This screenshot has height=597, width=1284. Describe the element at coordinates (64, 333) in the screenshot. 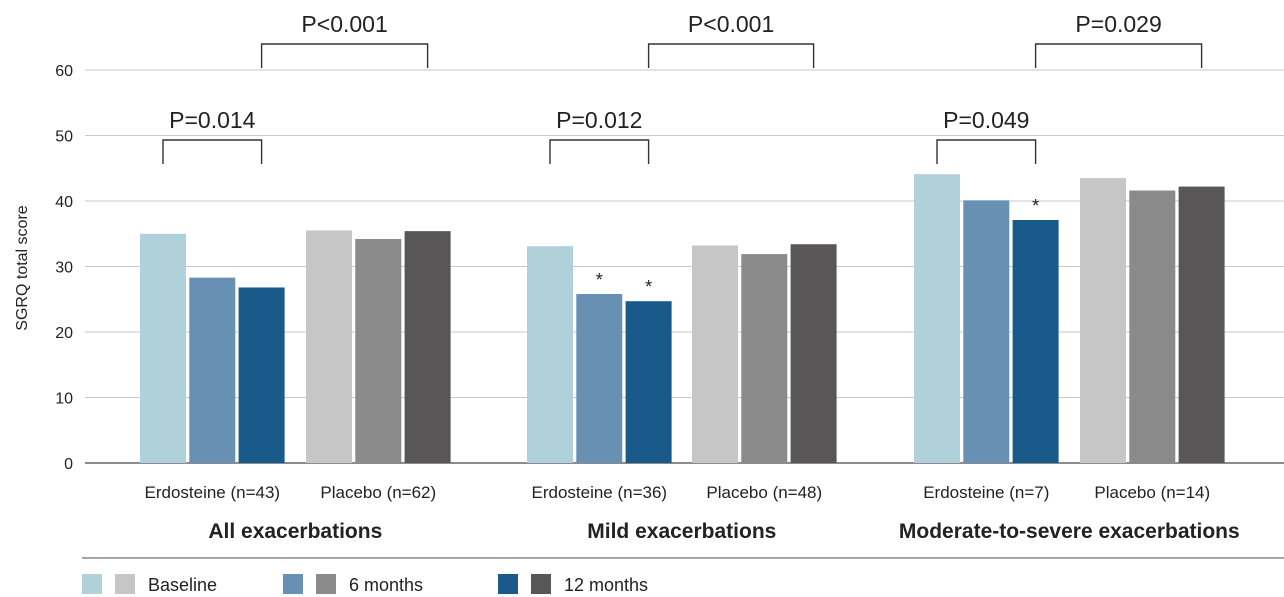

I see `y-tick-label: 20` at that location.